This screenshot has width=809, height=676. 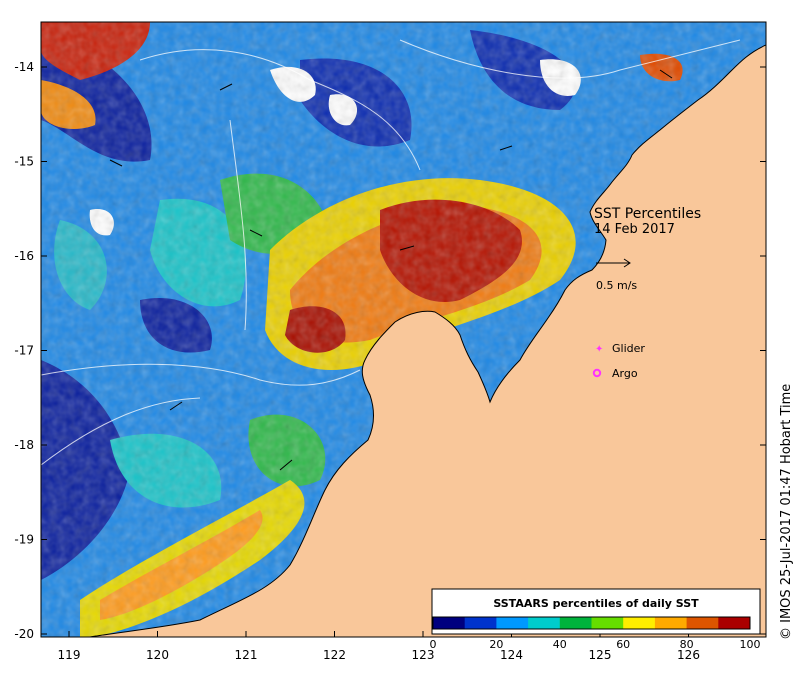 I want to click on y-tick-label: -19, so click(x=24, y=540).